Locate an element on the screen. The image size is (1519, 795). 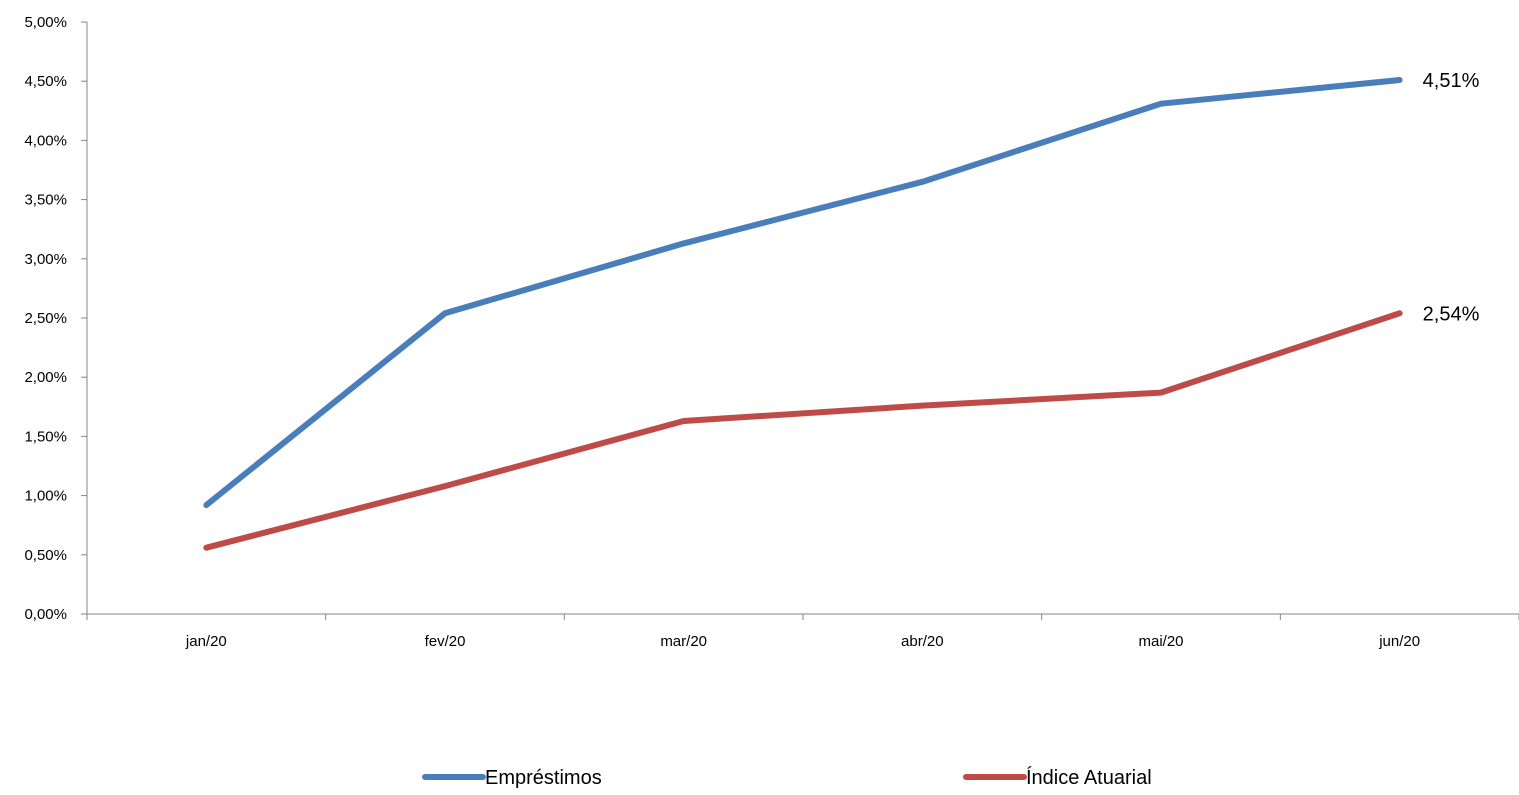
y-tick-label: 2,50% is located at coordinates (45, 318).